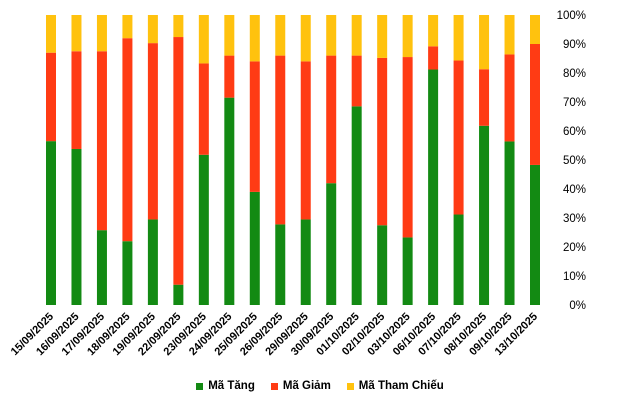  What do you see at coordinates (574, 219) in the screenshot?
I see `y-tick-label: 30%` at bounding box center [574, 219].